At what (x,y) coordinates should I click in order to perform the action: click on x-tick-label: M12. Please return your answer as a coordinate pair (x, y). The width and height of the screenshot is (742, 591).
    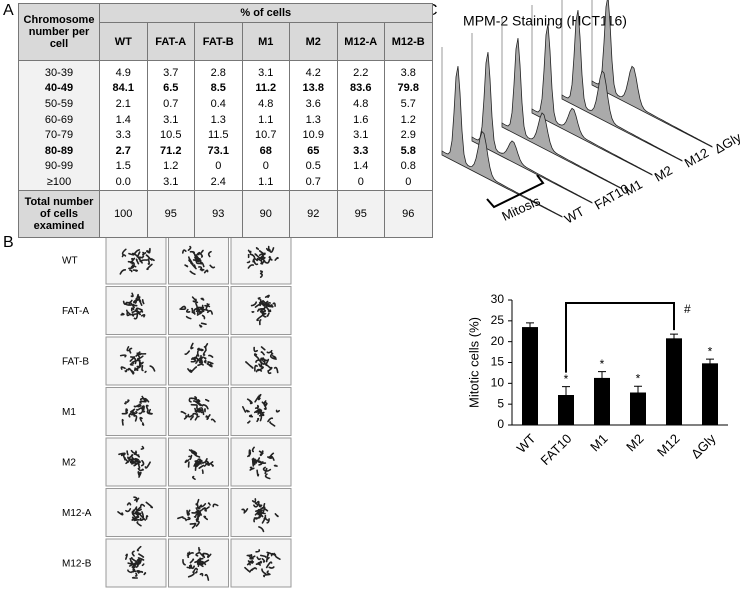
    Looking at the image, I should click on (668, 445).